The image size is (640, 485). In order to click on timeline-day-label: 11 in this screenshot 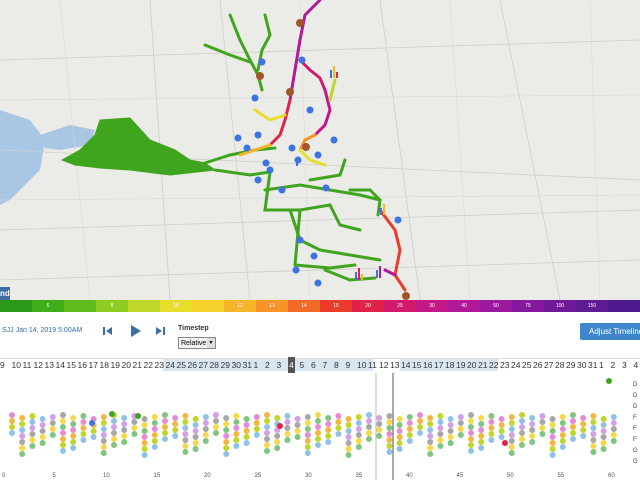, I will do `click(372, 365)`.